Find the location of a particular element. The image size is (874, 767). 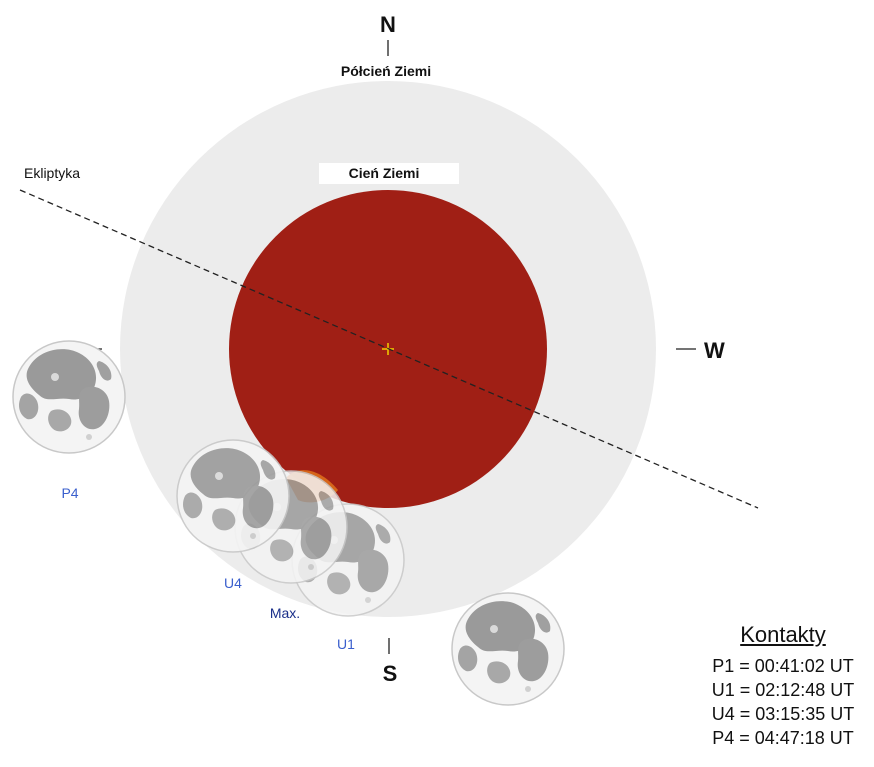

umbra-label: Cień Ziemi is located at coordinates (384, 173).